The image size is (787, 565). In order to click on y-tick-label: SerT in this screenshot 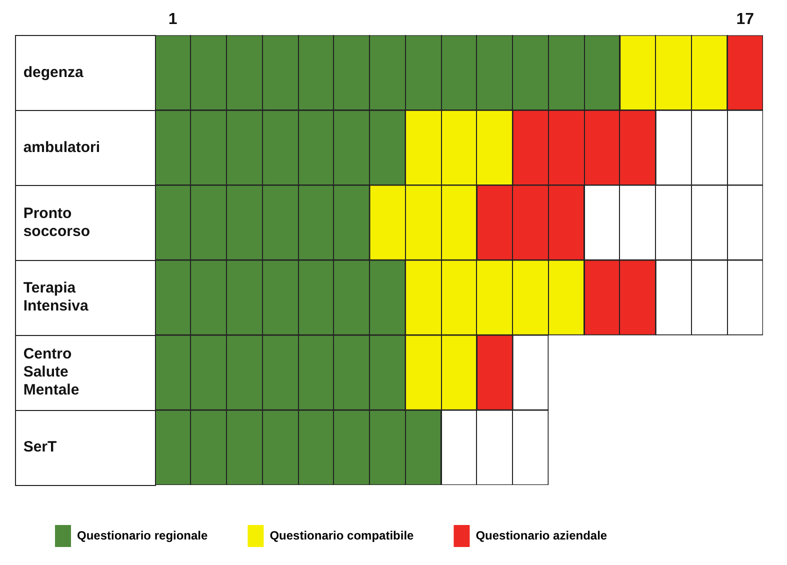, I will do `click(36, 447)`.